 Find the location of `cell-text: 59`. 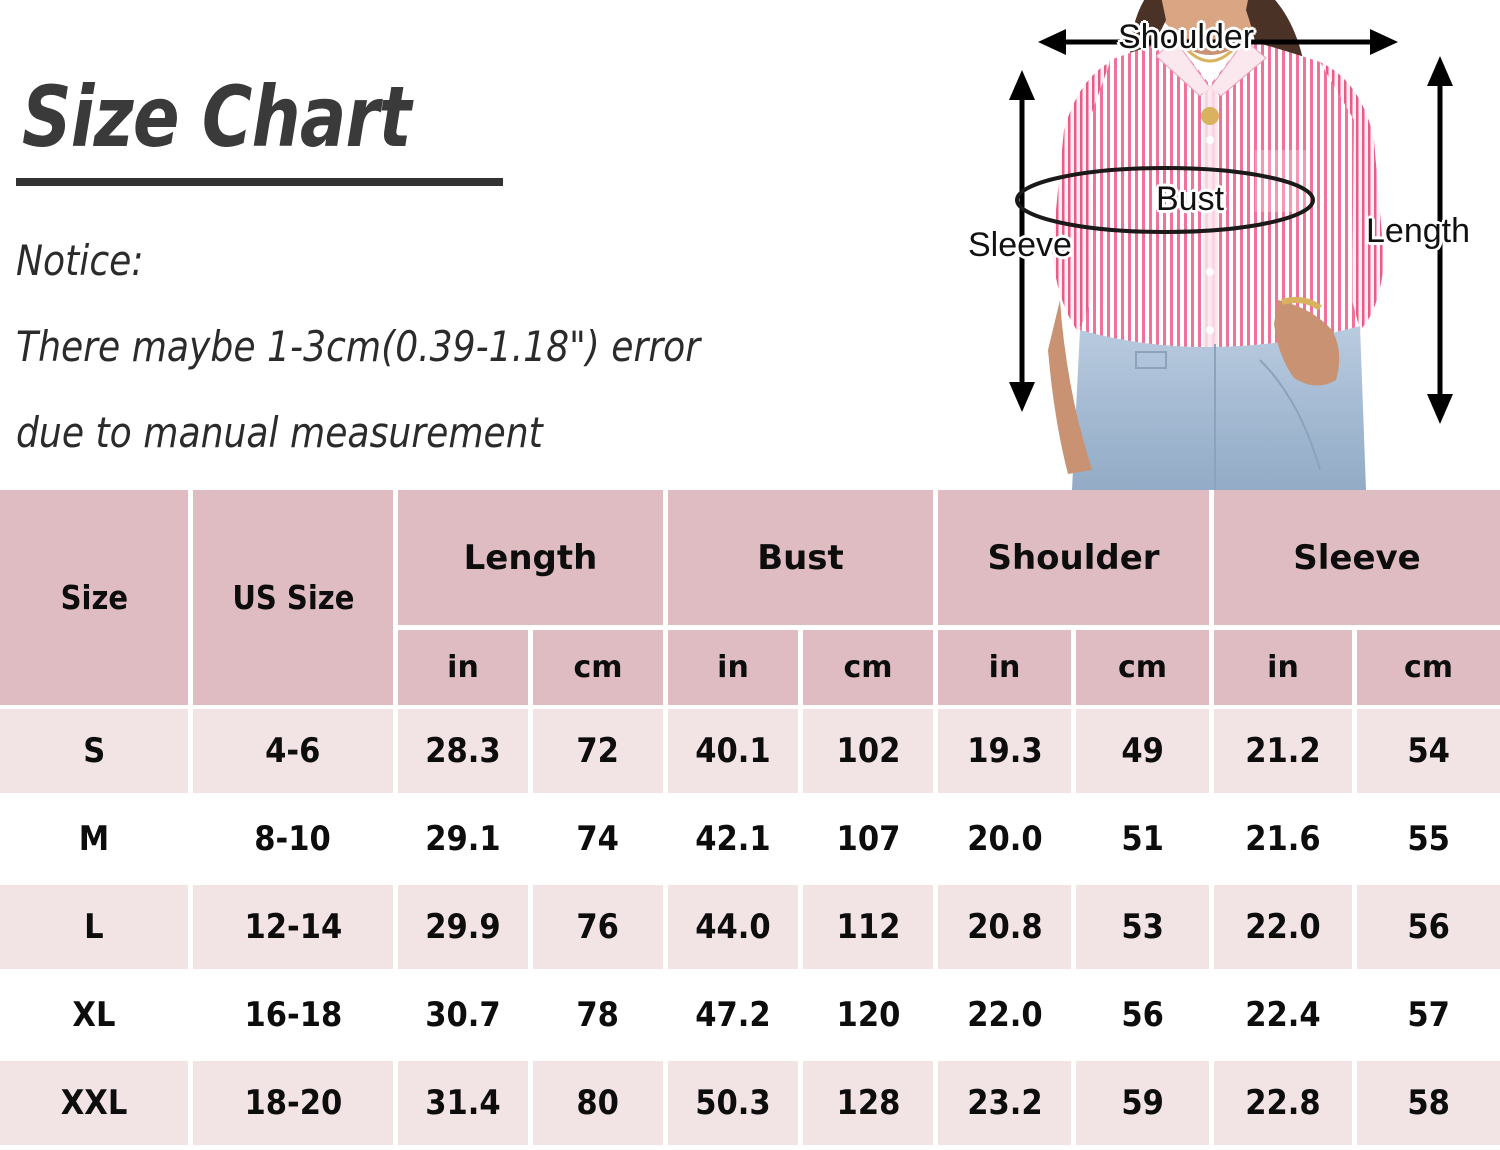

cell-text: 59 is located at coordinates (1142, 1103).